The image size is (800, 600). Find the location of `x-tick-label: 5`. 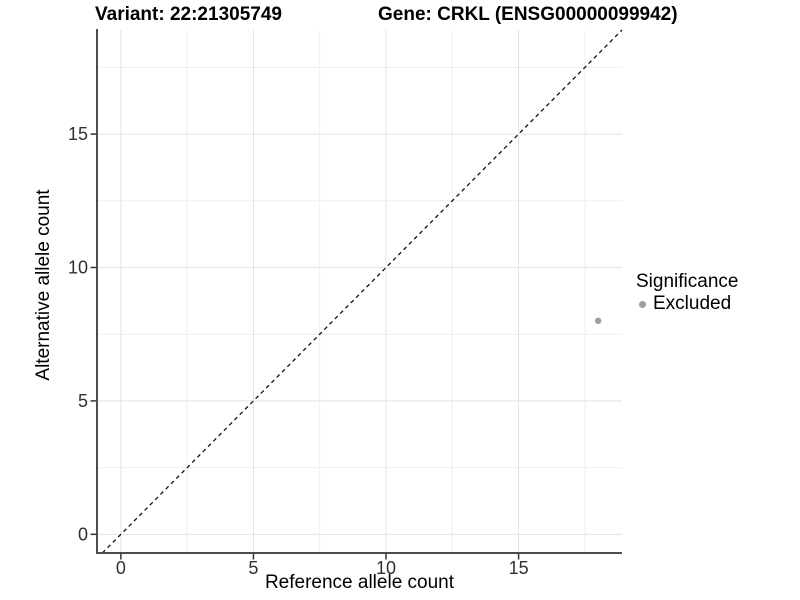

x-tick-label: 5 is located at coordinates (253, 568).